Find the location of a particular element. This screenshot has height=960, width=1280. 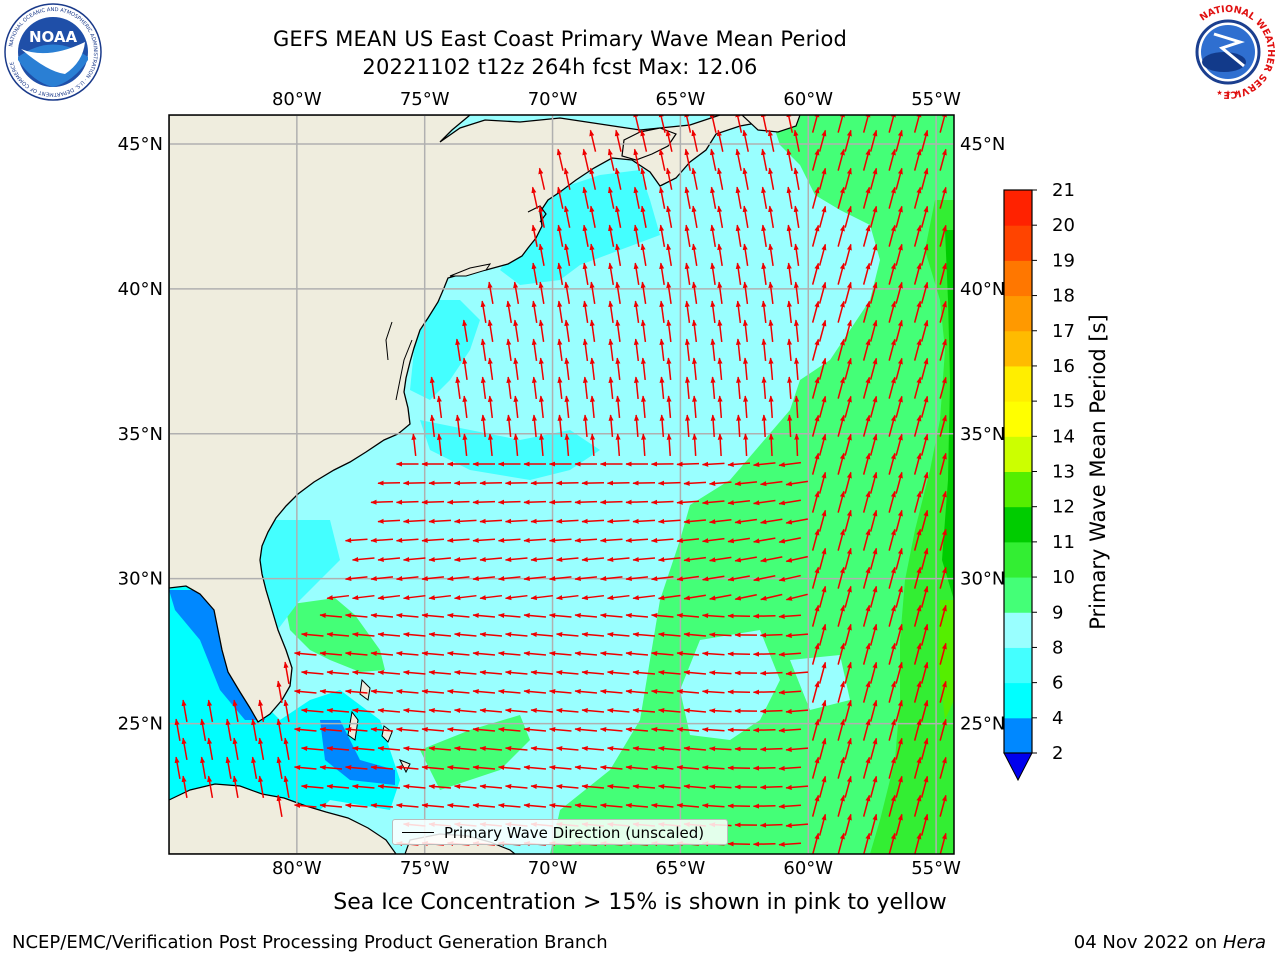

lon-tick-label-bottom: 55°W is located at coordinates (936, 868).